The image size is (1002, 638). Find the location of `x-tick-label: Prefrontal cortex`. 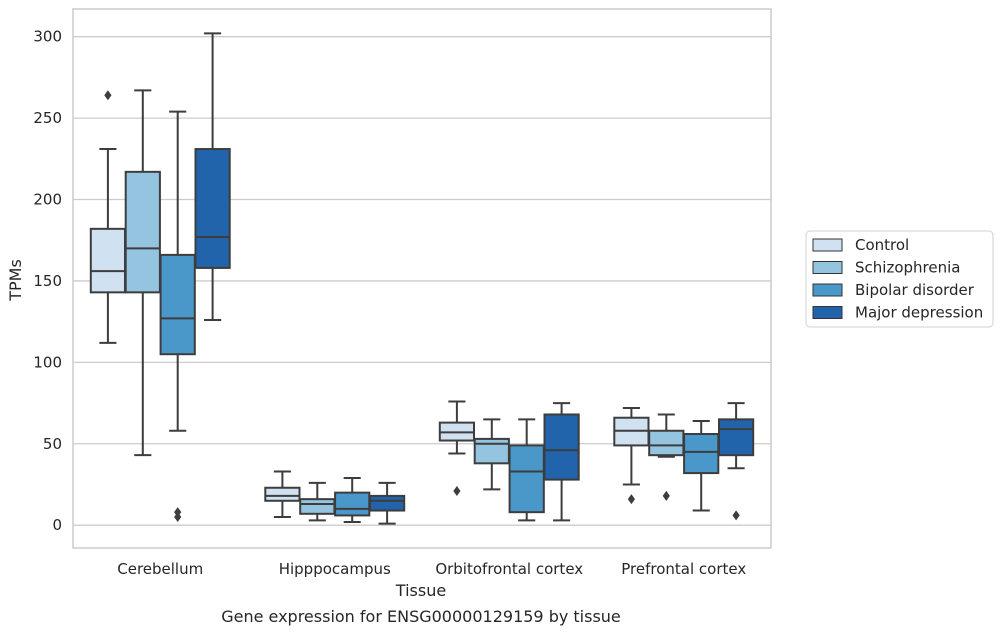

x-tick-label: Prefrontal cortex is located at coordinates (683, 569).